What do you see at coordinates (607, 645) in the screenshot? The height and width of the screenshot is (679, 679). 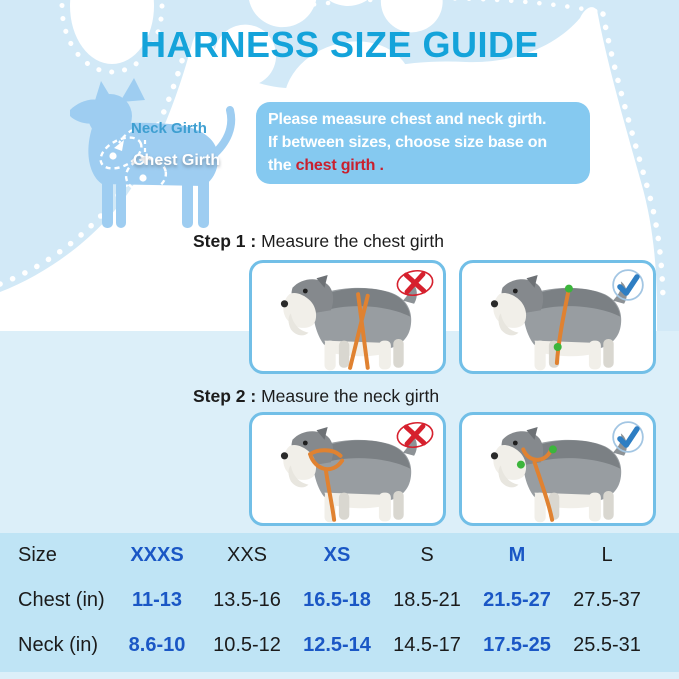 I see `neck-cell: 25.5-31` at bounding box center [607, 645].